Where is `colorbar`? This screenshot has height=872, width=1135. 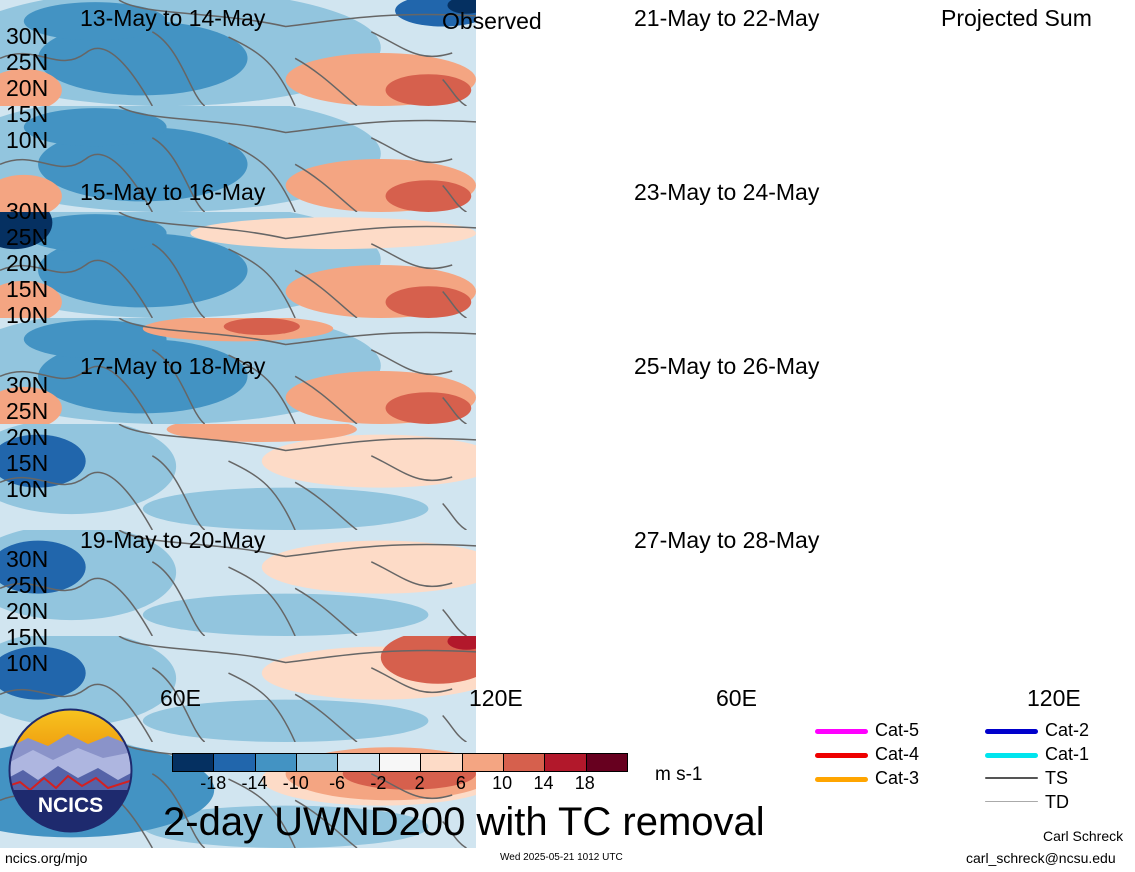
colorbar is located at coordinates (400, 762).